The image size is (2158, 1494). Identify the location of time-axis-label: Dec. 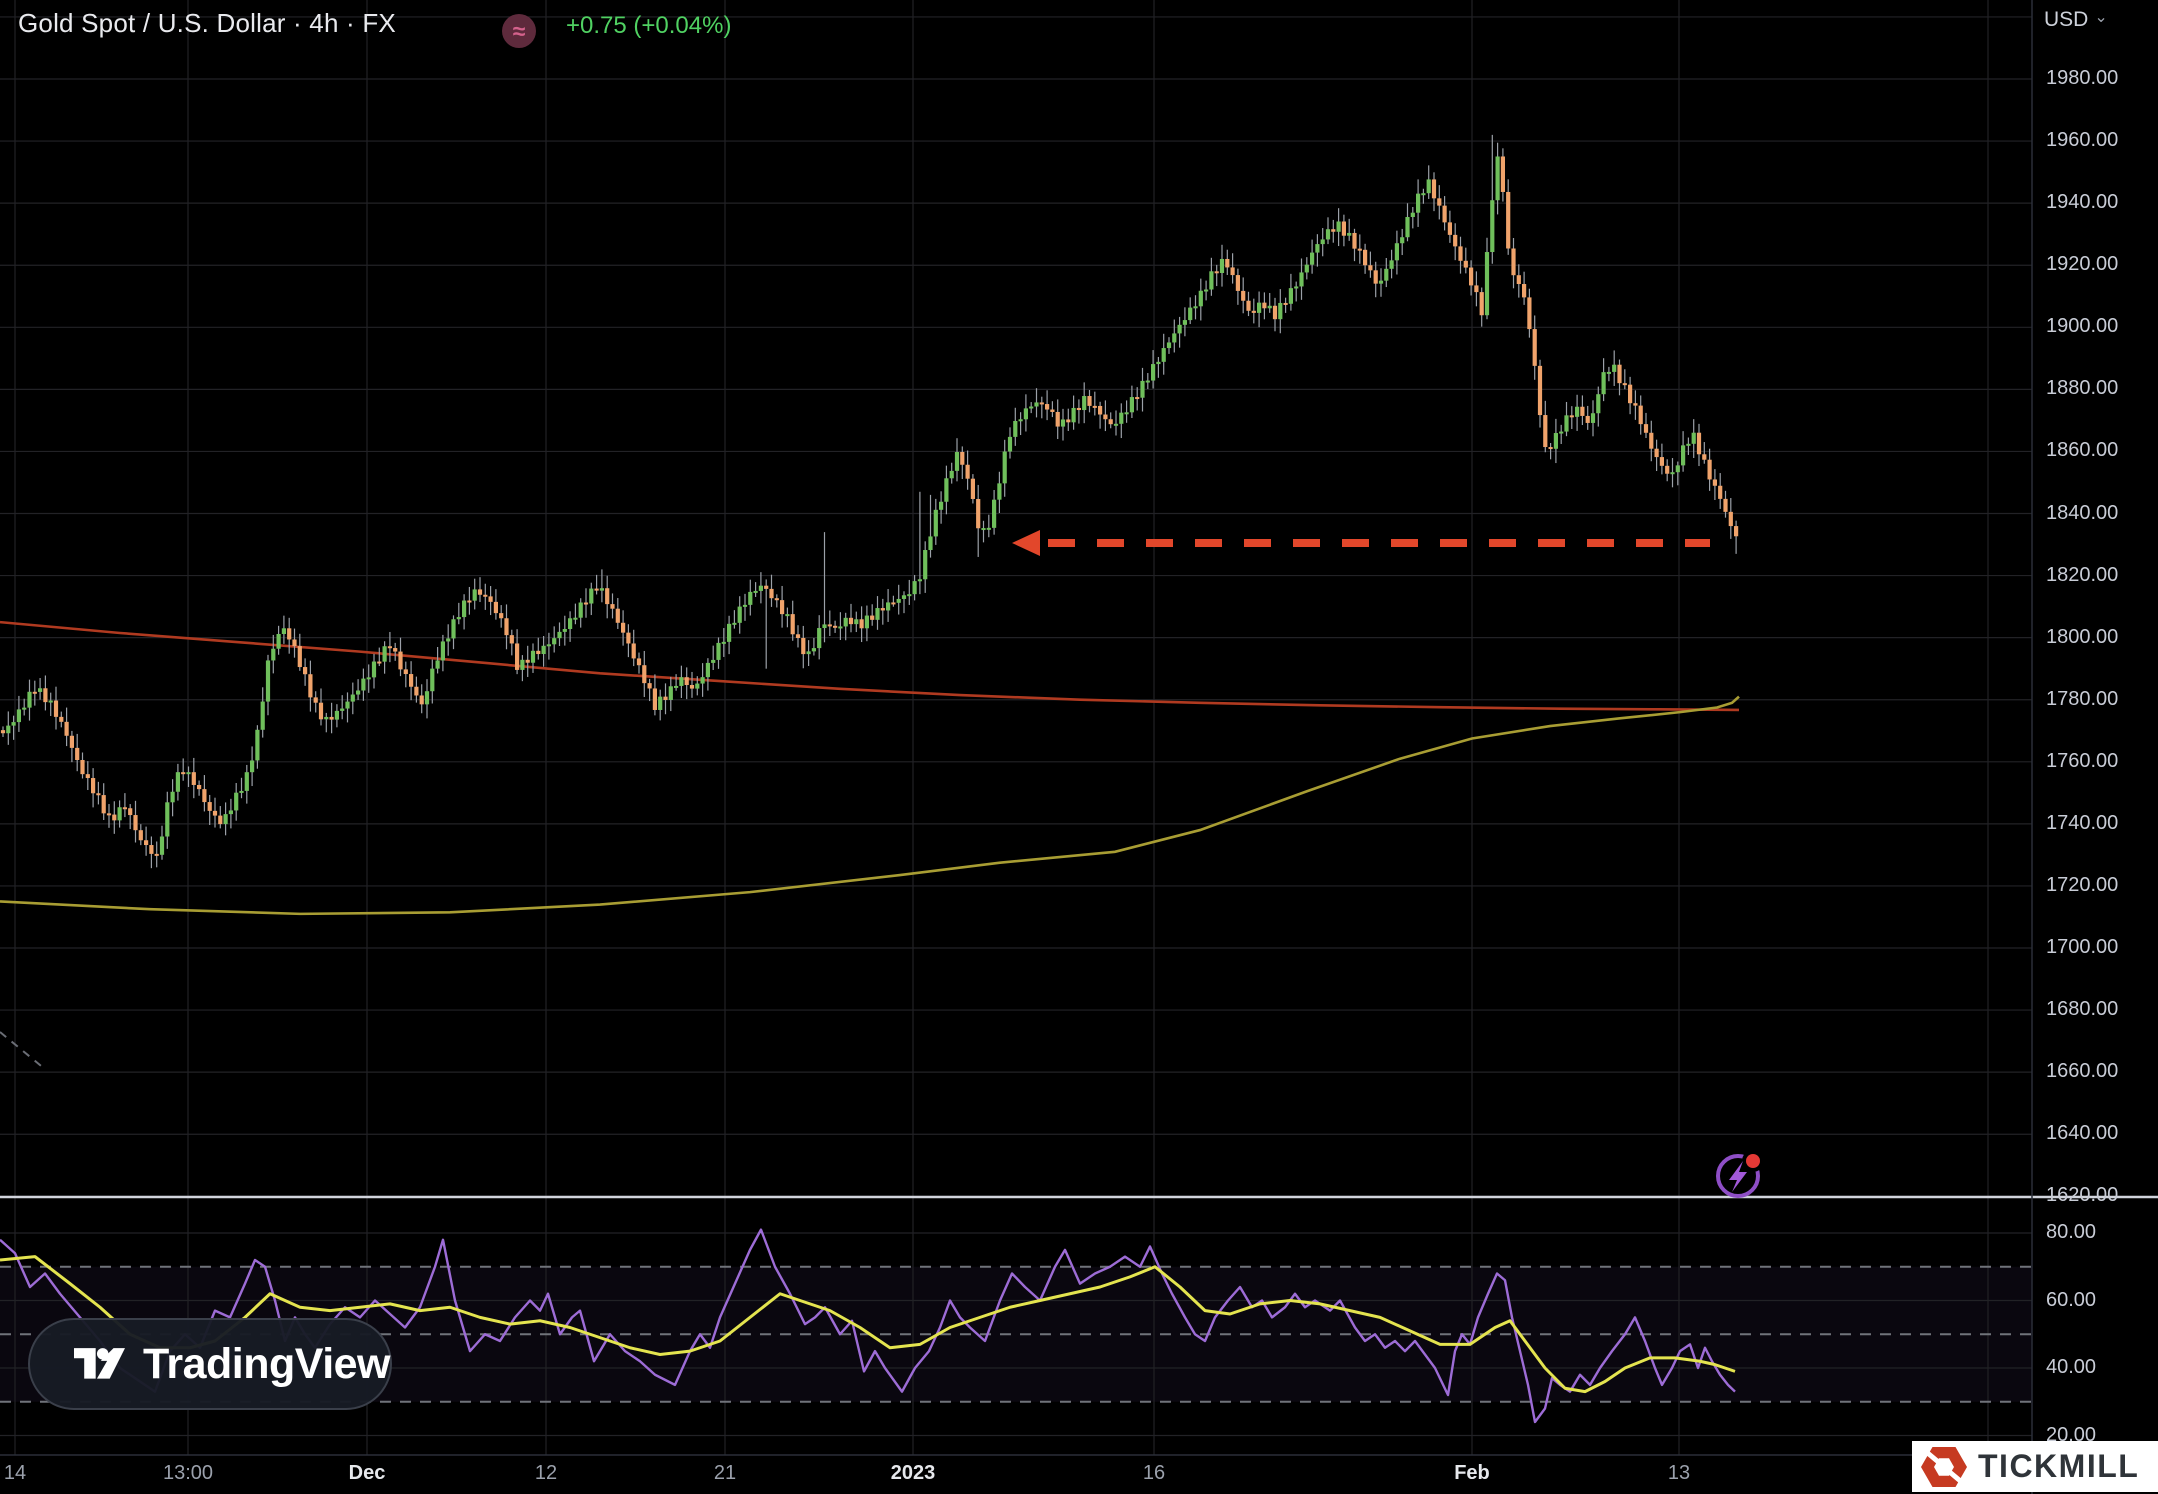
(367, 1473).